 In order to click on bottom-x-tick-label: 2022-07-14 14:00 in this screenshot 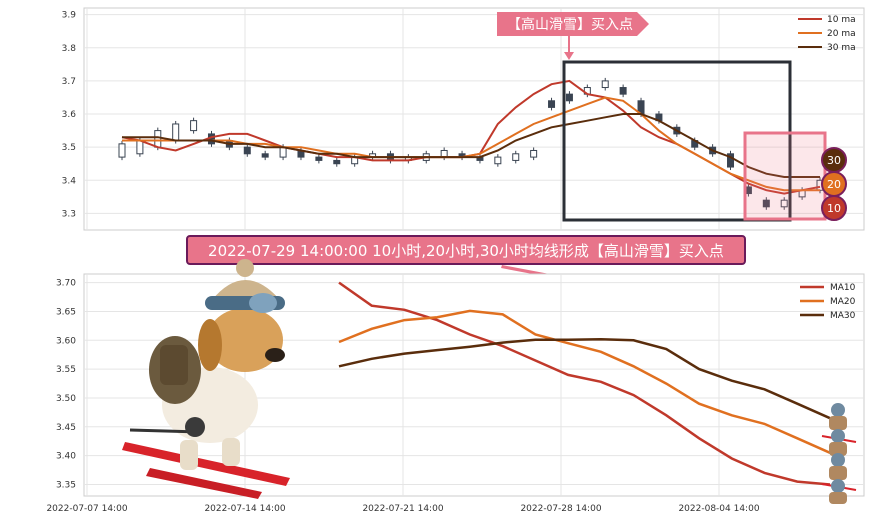, I will do `click(244, 509)`.